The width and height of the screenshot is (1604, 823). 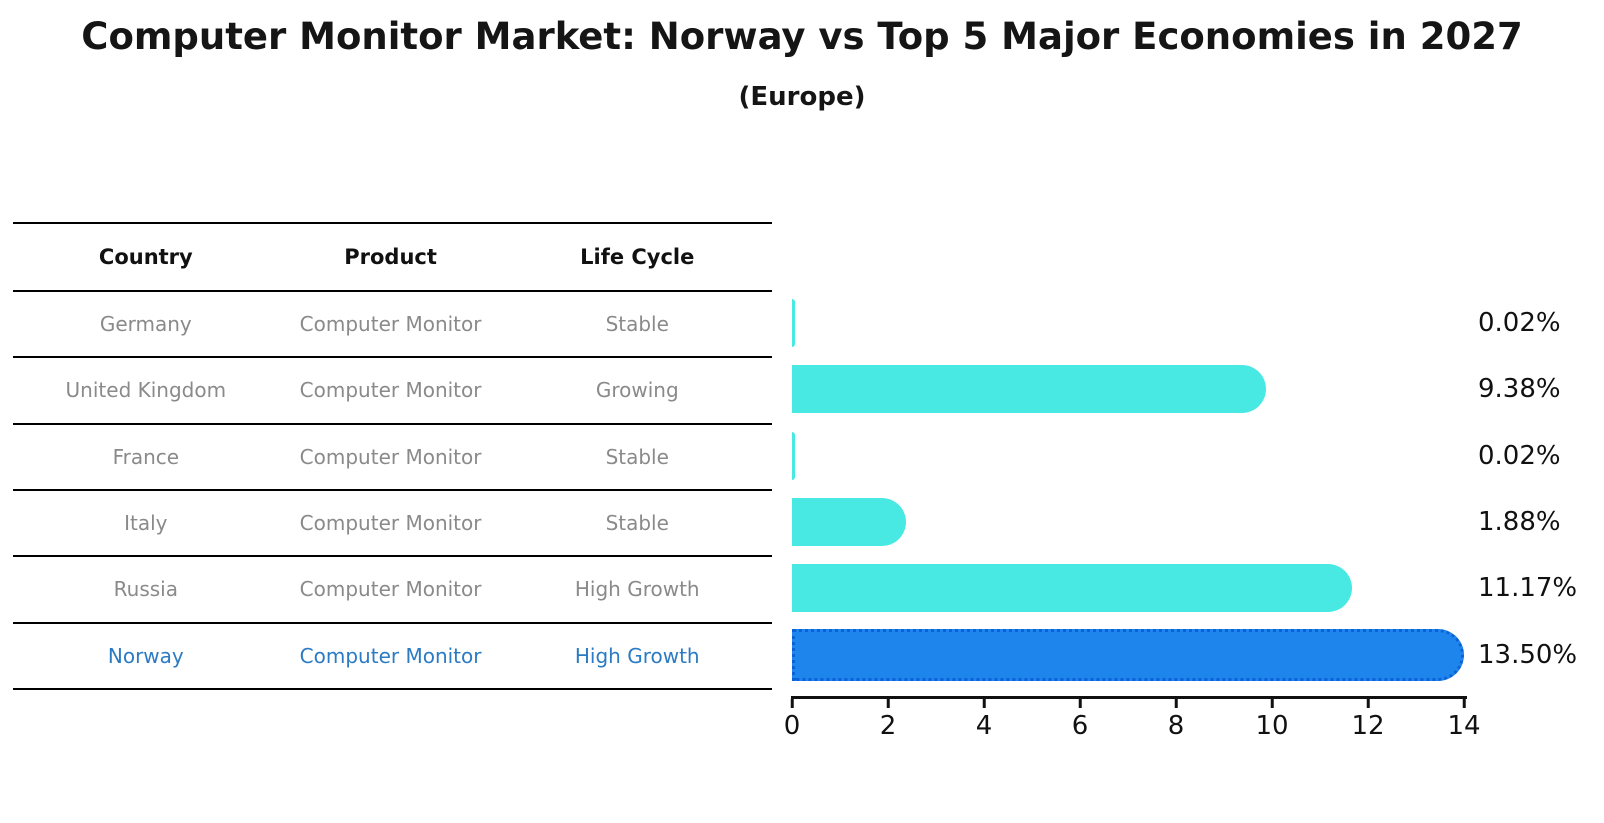 I want to click on table-header-life-cycle: Life Cycle, so click(x=637, y=257).